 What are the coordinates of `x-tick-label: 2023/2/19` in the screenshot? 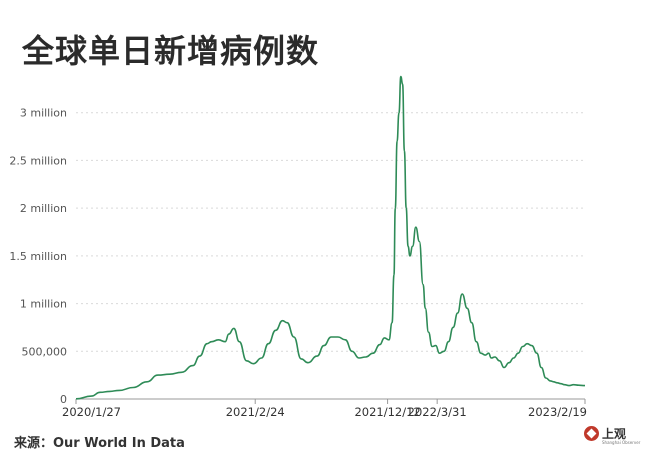 It's located at (557, 412).